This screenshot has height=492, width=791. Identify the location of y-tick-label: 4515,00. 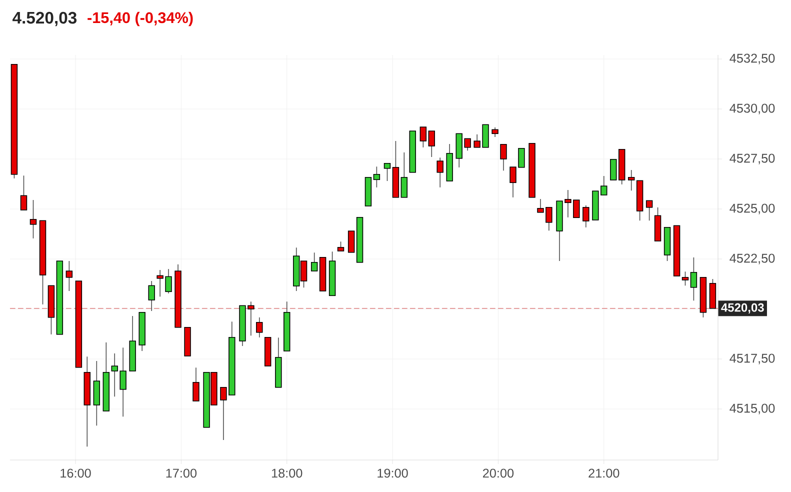
(752, 409).